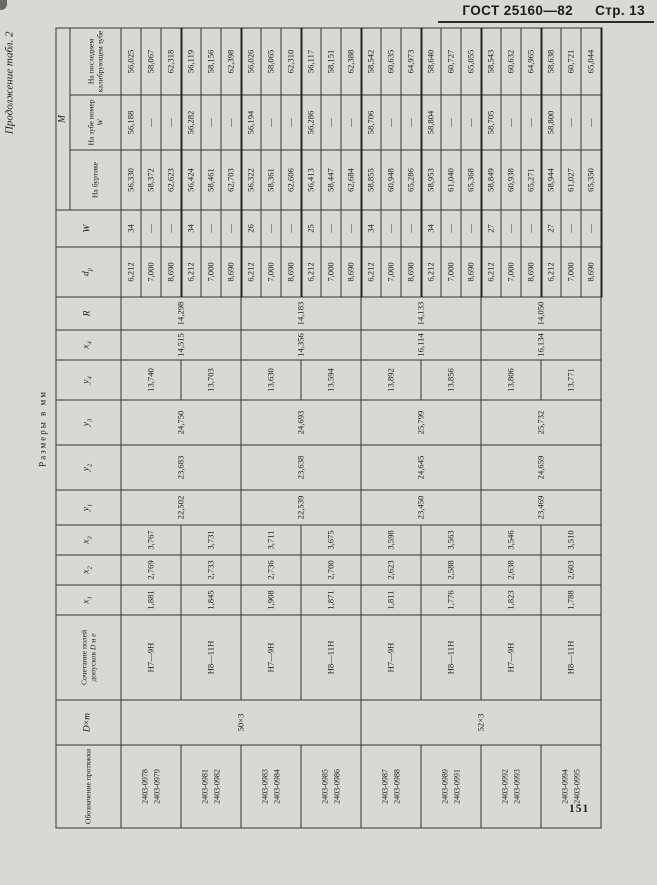  I want to click on m-last-tooth-cell: 62,388, so click(350, 61).